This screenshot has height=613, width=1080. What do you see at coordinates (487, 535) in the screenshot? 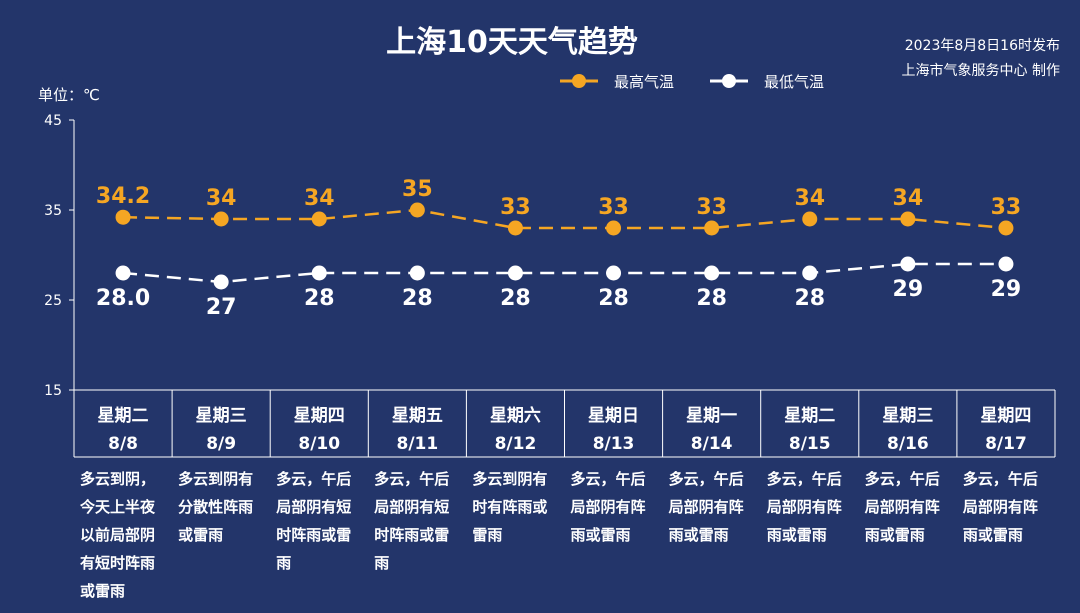
I see `description-line: 雷雨` at bounding box center [487, 535].